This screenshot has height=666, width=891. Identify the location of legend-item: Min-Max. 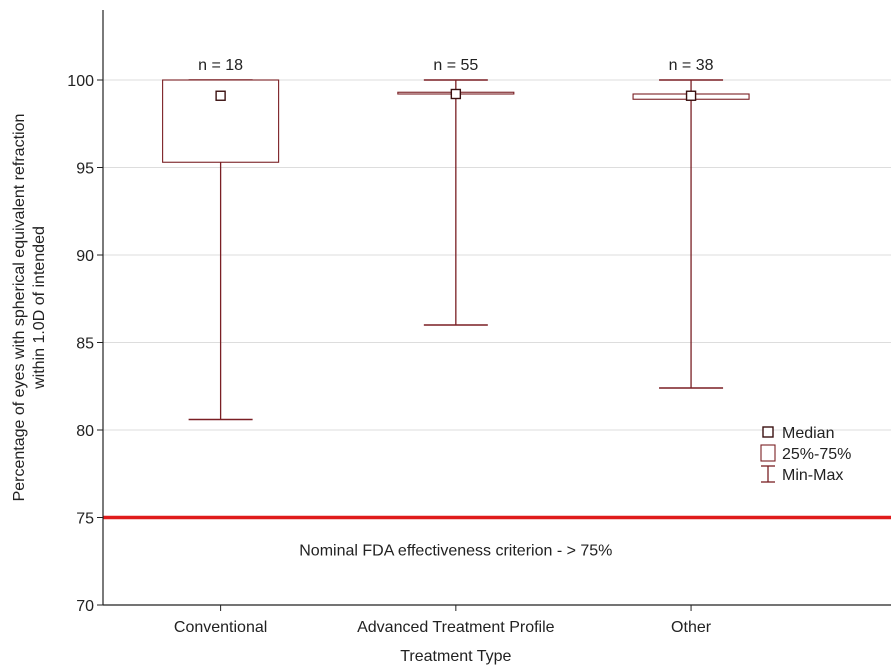
(802, 474).